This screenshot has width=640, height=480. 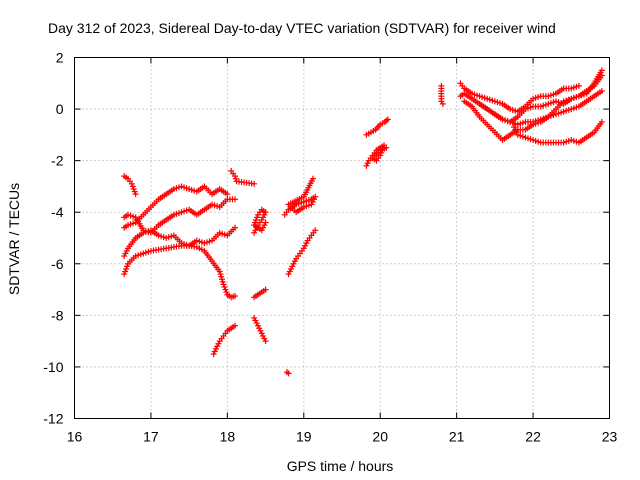 What do you see at coordinates (57, 315) in the screenshot?
I see `y-tick-label: -8` at bounding box center [57, 315].